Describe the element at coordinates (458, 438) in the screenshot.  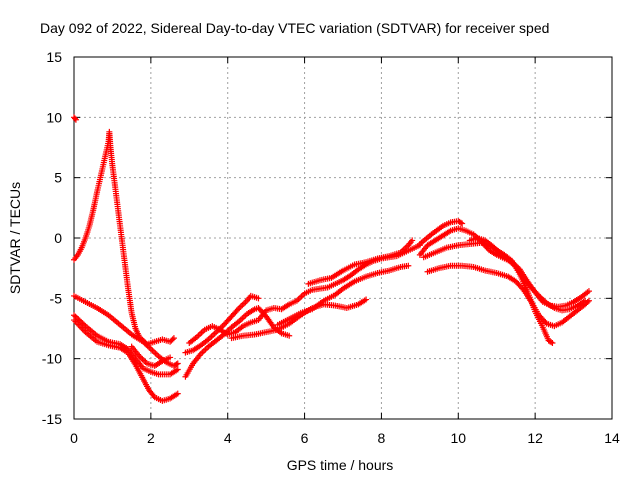
I see `x-tick-label: 10` at that location.